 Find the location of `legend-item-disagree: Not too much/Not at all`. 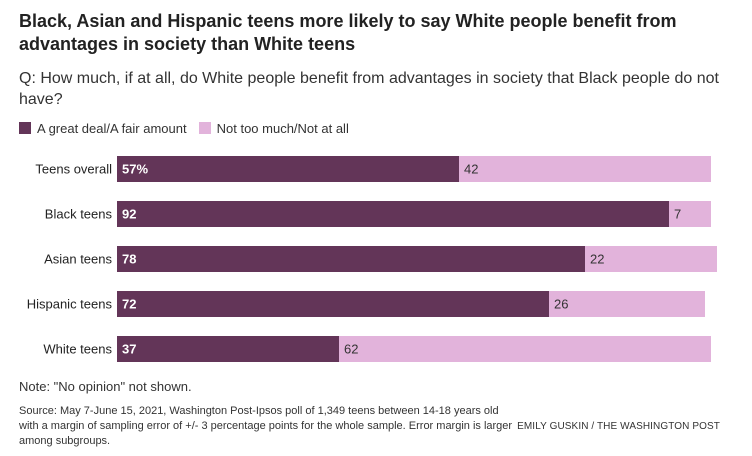

legend-item-disagree: Not too much/Not at all is located at coordinates (273, 128).